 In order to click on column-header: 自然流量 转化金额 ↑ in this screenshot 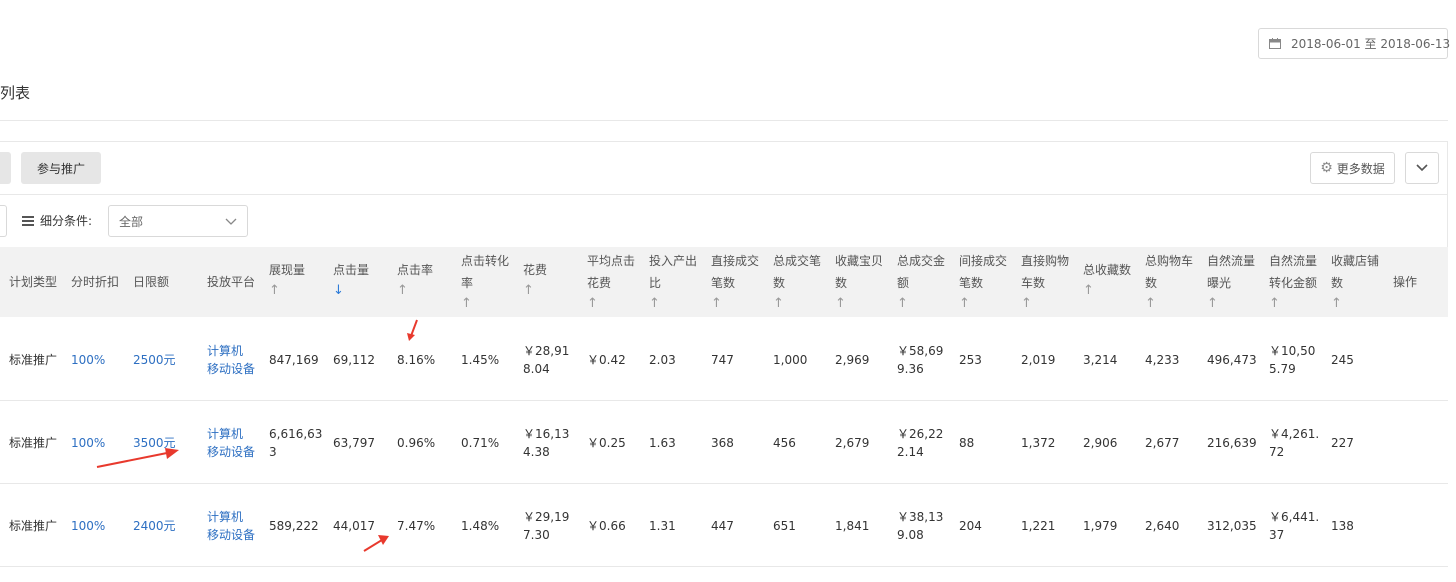, I will do `click(1293, 282)`.